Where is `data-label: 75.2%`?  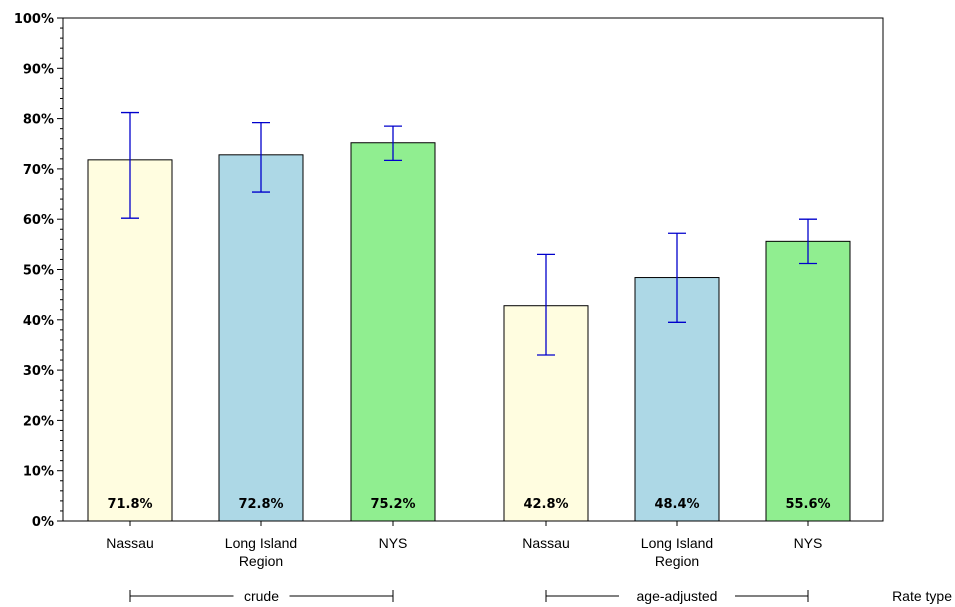 data-label: 75.2% is located at coordinates (392, 504).